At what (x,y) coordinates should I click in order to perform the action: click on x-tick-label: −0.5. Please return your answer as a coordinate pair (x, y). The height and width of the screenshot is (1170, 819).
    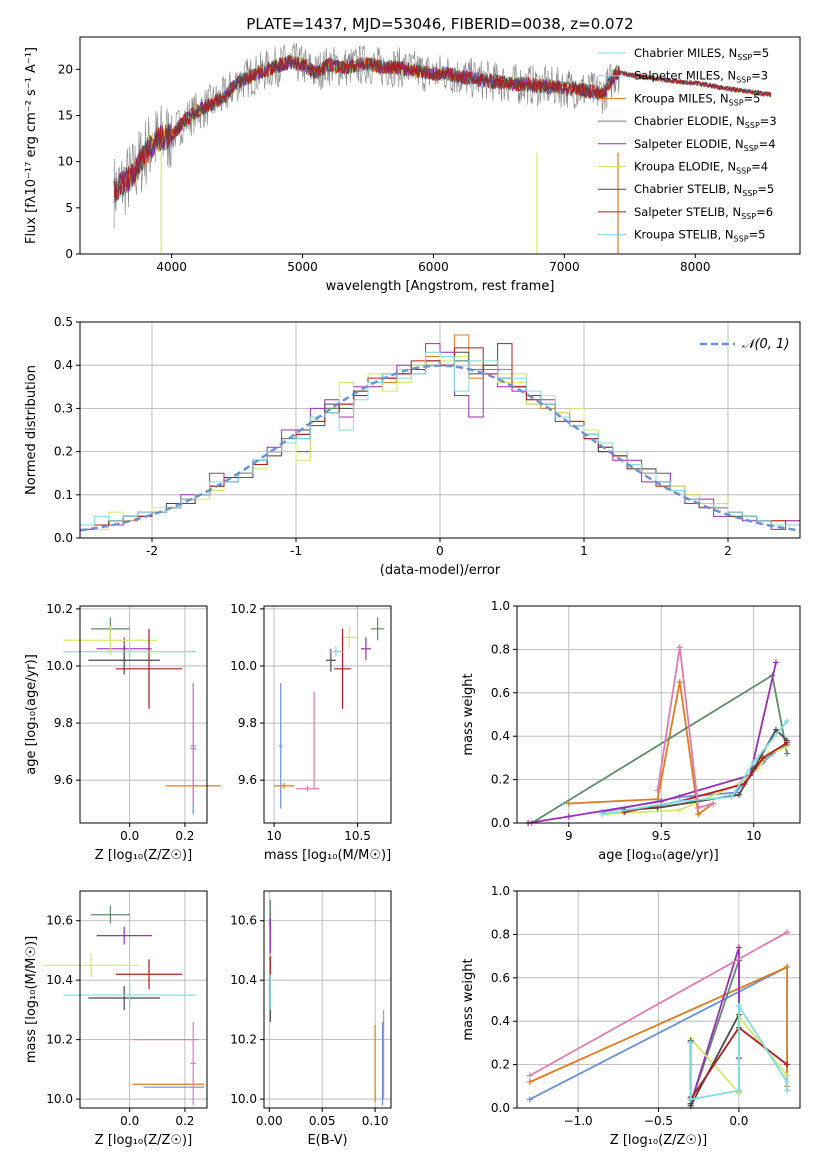
    Looking at the image, I should click on (658, 1121).